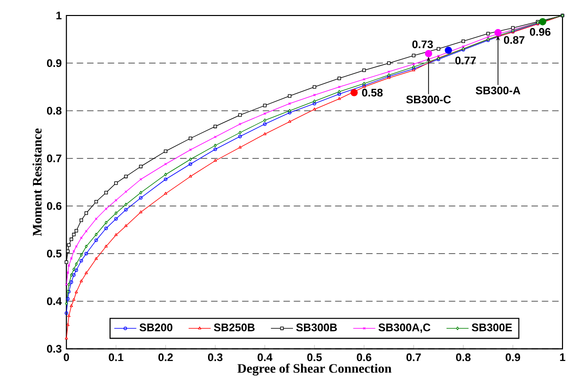 The width and height of the screenshot is (578, 389). Describe the element at coordinates (422, 44) in the screenshot. I see `annotation: 0.73` at that location.